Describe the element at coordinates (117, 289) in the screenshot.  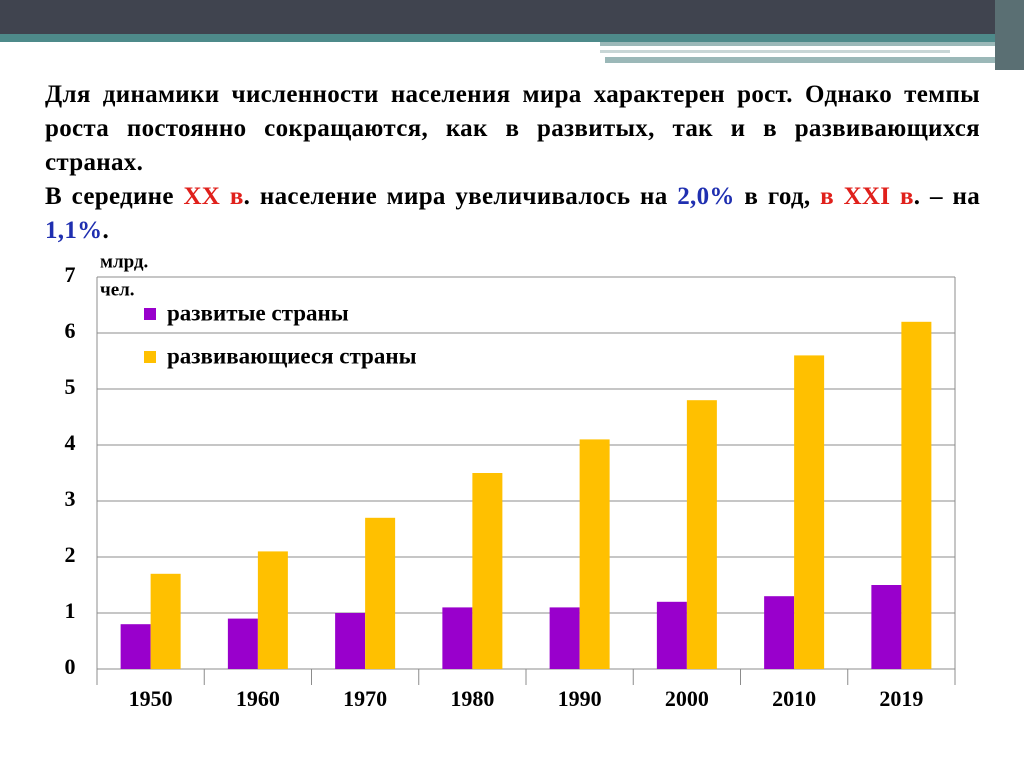
I see `y-axis-label: чел.` at that location.